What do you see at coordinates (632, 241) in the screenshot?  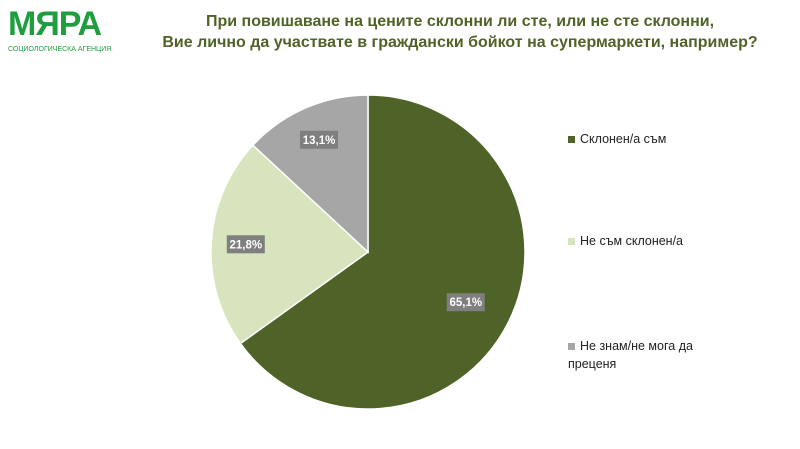 I see `legend-label: Не съм склонен/а` at bounding box center [632, 241].